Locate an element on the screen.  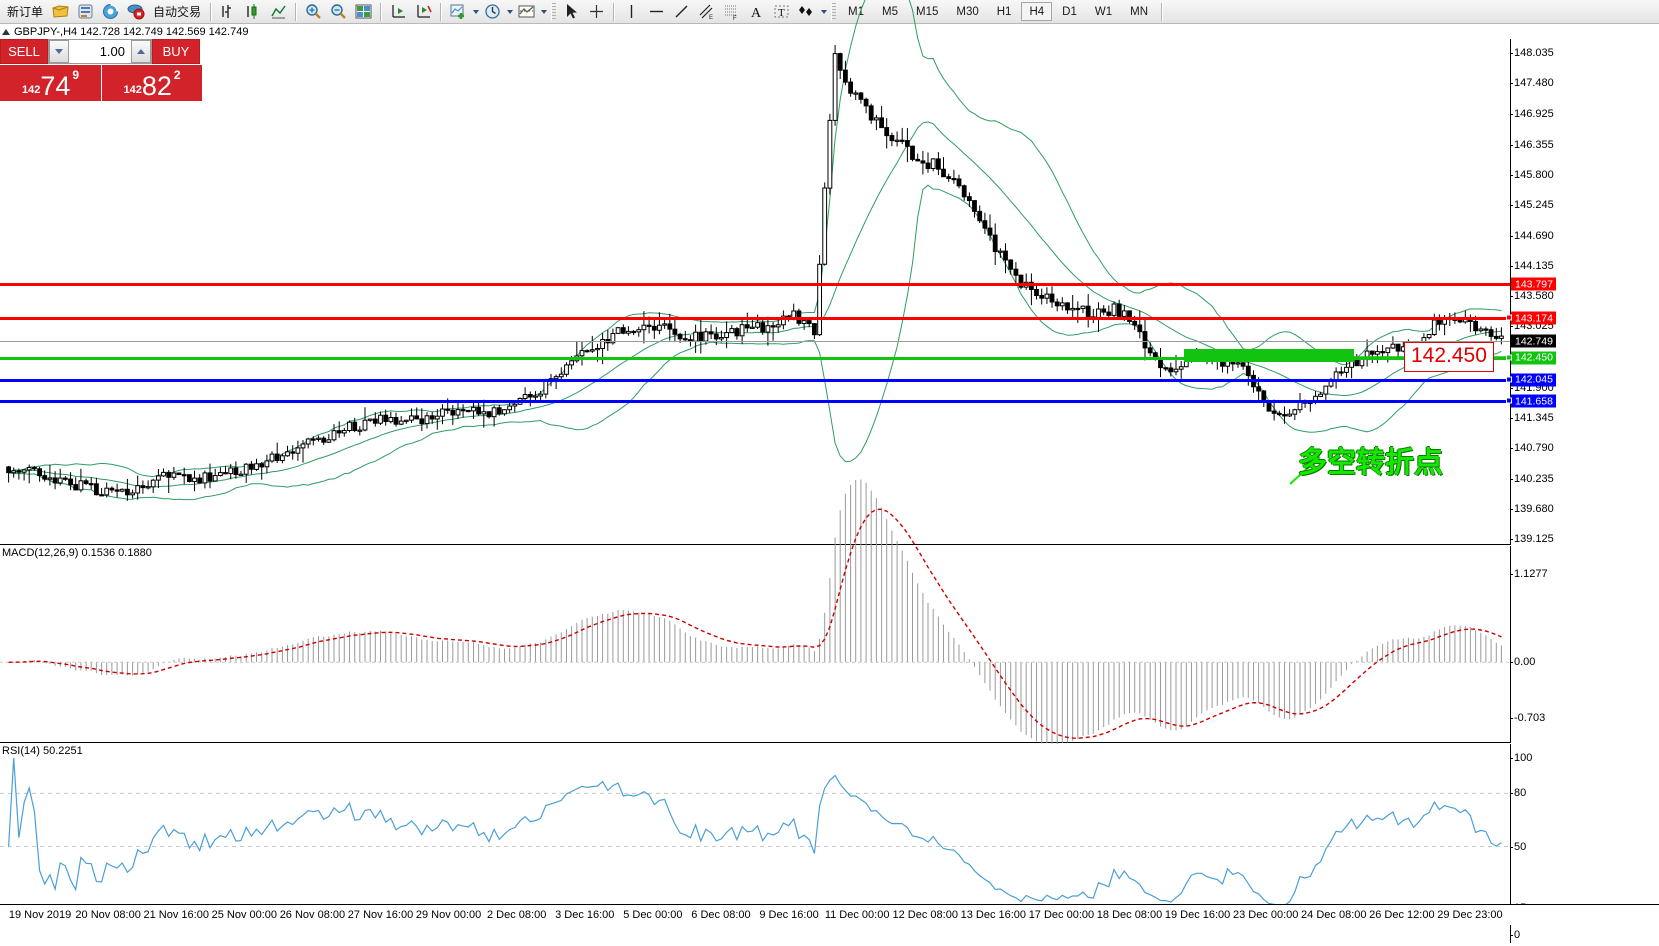
price-tick: 144.690 is located at coordinates (1532, 235).